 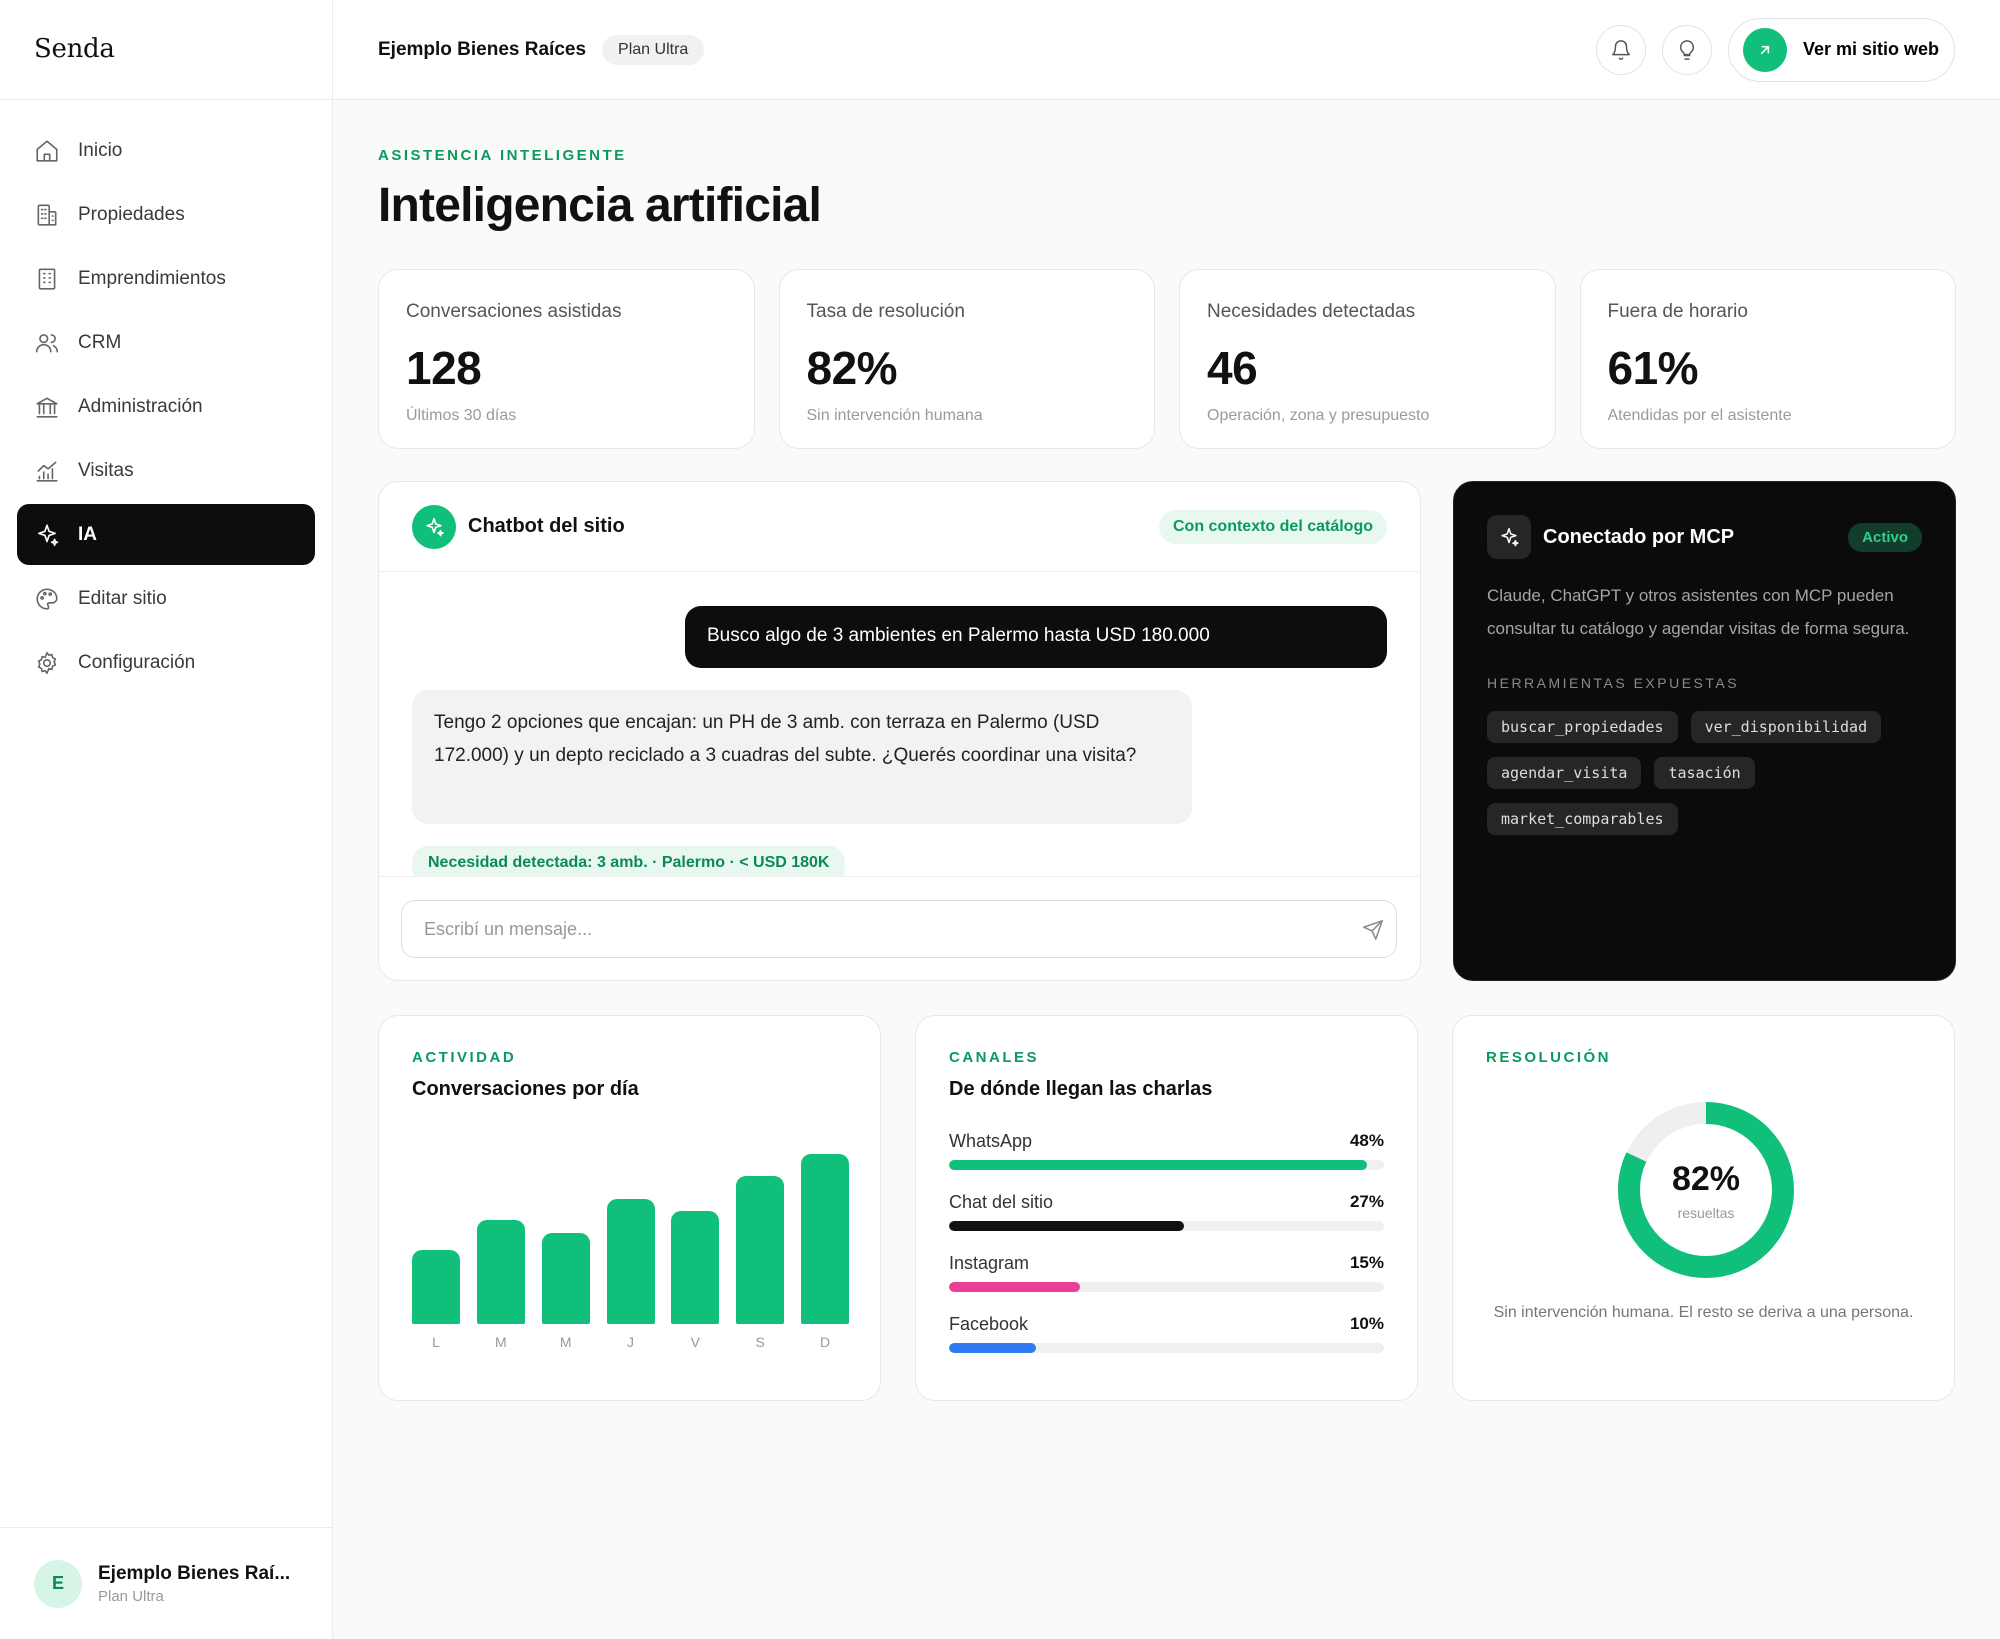 I want to click on view-site-button: Ver mi sitio web, so click(x=1841, y=49).